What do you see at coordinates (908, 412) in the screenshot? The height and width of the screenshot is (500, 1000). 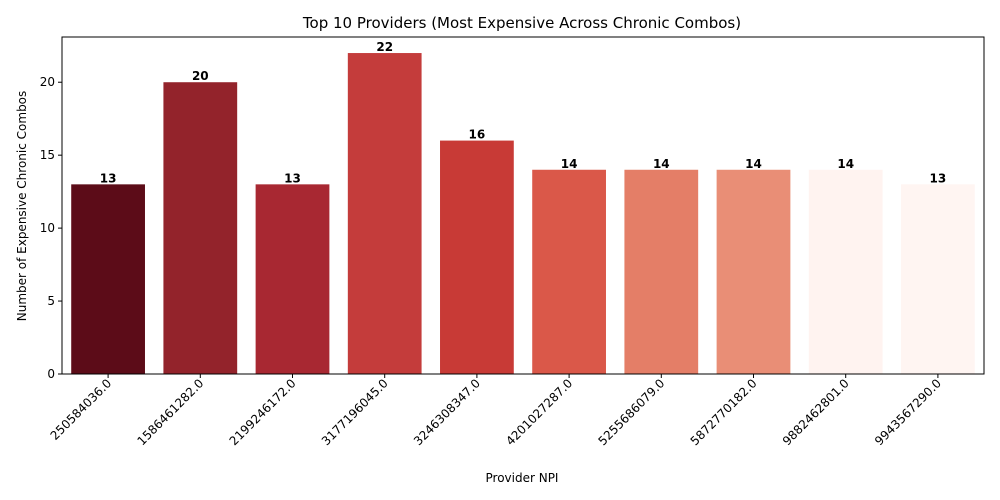 I see `x-tick-label: 9943567290.0` at bounding box center [908, 412].